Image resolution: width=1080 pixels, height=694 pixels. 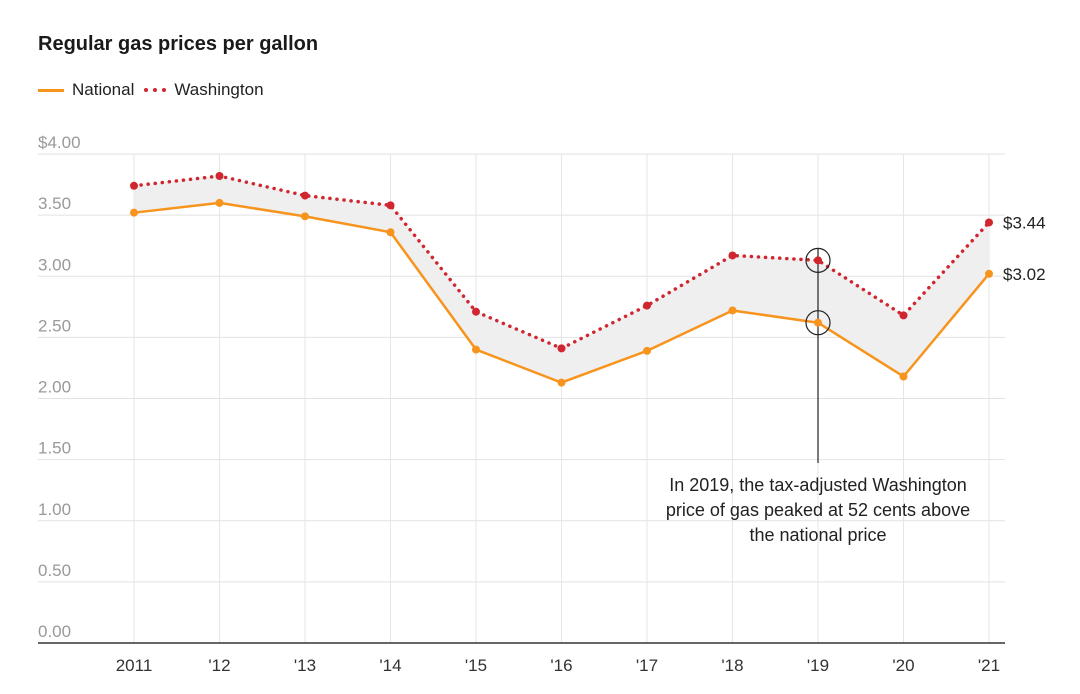 I want to click on annotation-text-line: In 2019, the tax-adjusted Washington, so click(x=818, y=485).